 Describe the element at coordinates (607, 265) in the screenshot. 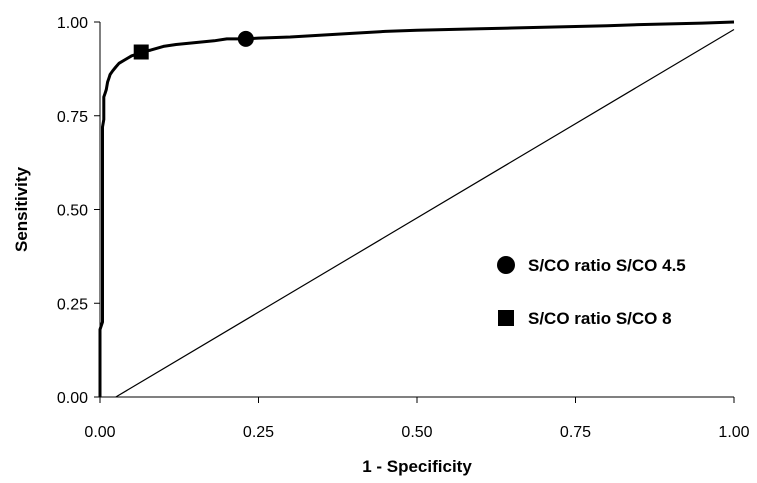

I see `legend-label: S/CO ratio S/CO 4.5` at that location.